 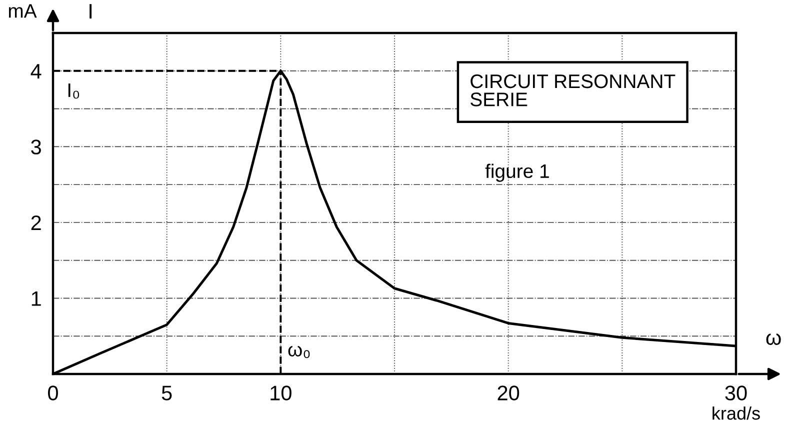 I want to click on x-axis-title: ω, so click(x=773, y=339).